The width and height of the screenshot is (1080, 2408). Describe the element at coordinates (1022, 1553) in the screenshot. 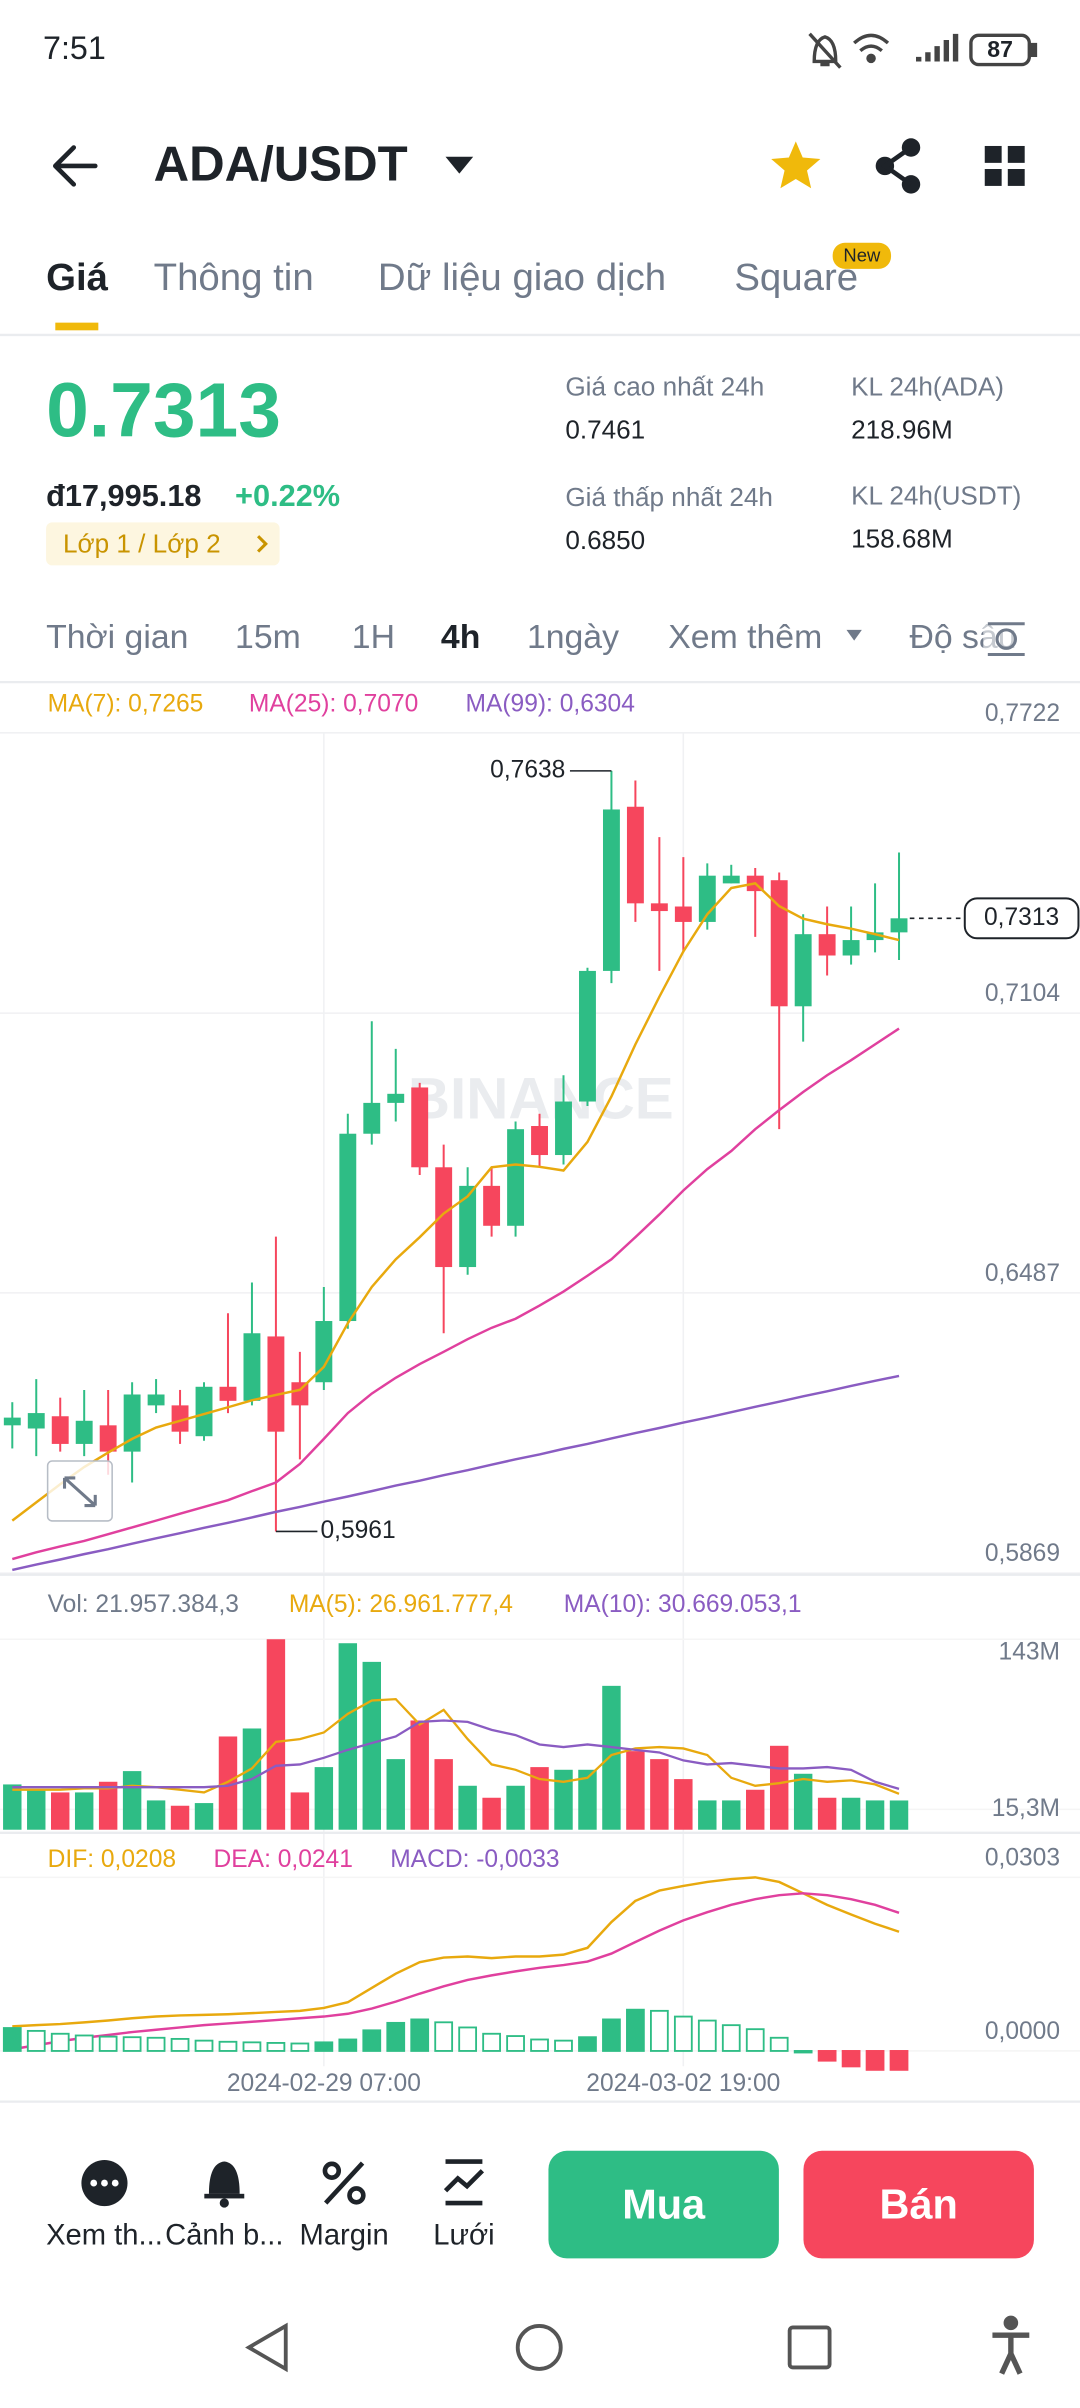

I see `y-tick-label: 0,5869` at that location.